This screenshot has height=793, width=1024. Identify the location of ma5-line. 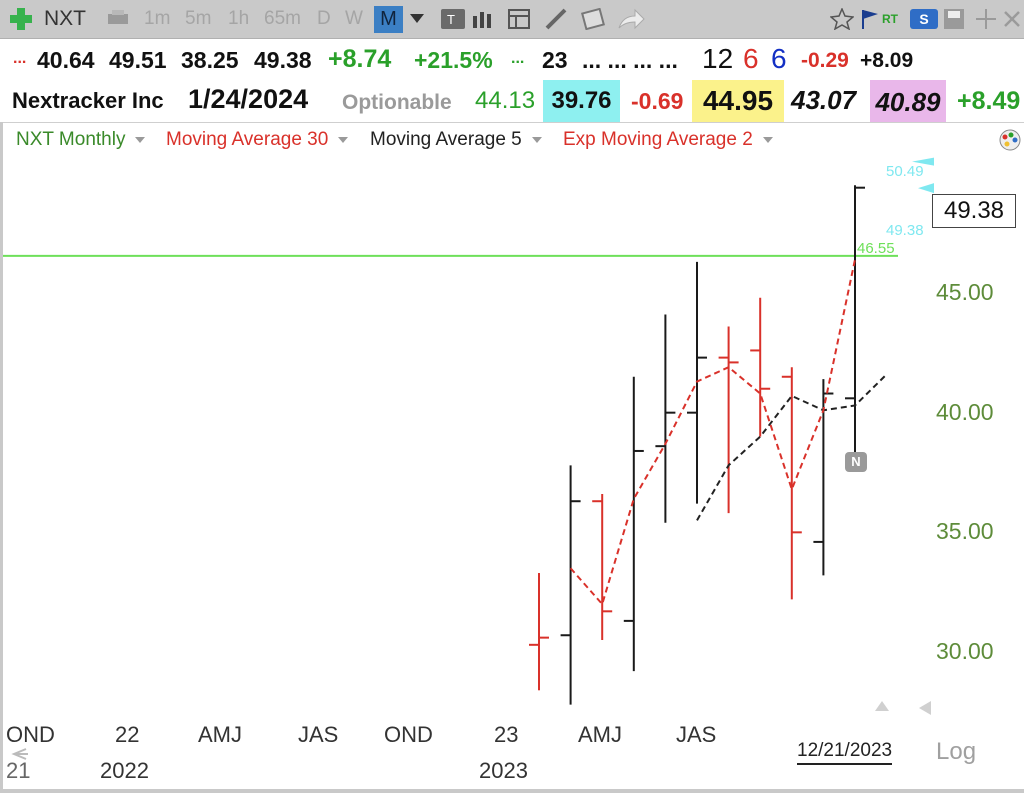
(792, 447).